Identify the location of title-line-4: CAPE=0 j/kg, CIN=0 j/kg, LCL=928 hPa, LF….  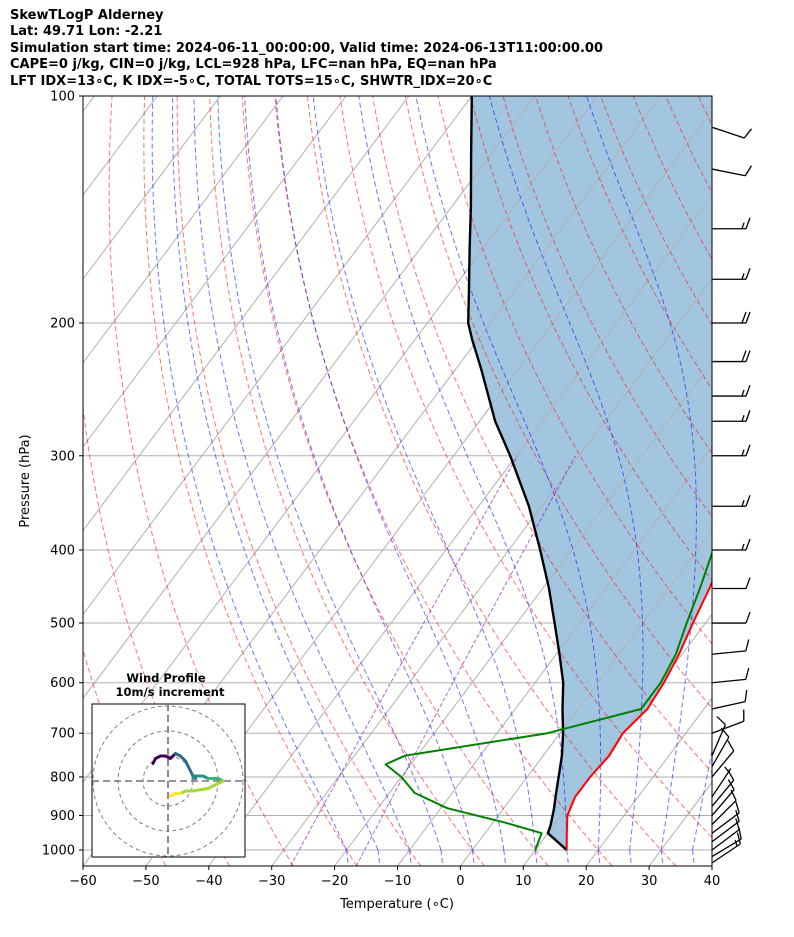
(253, 65).